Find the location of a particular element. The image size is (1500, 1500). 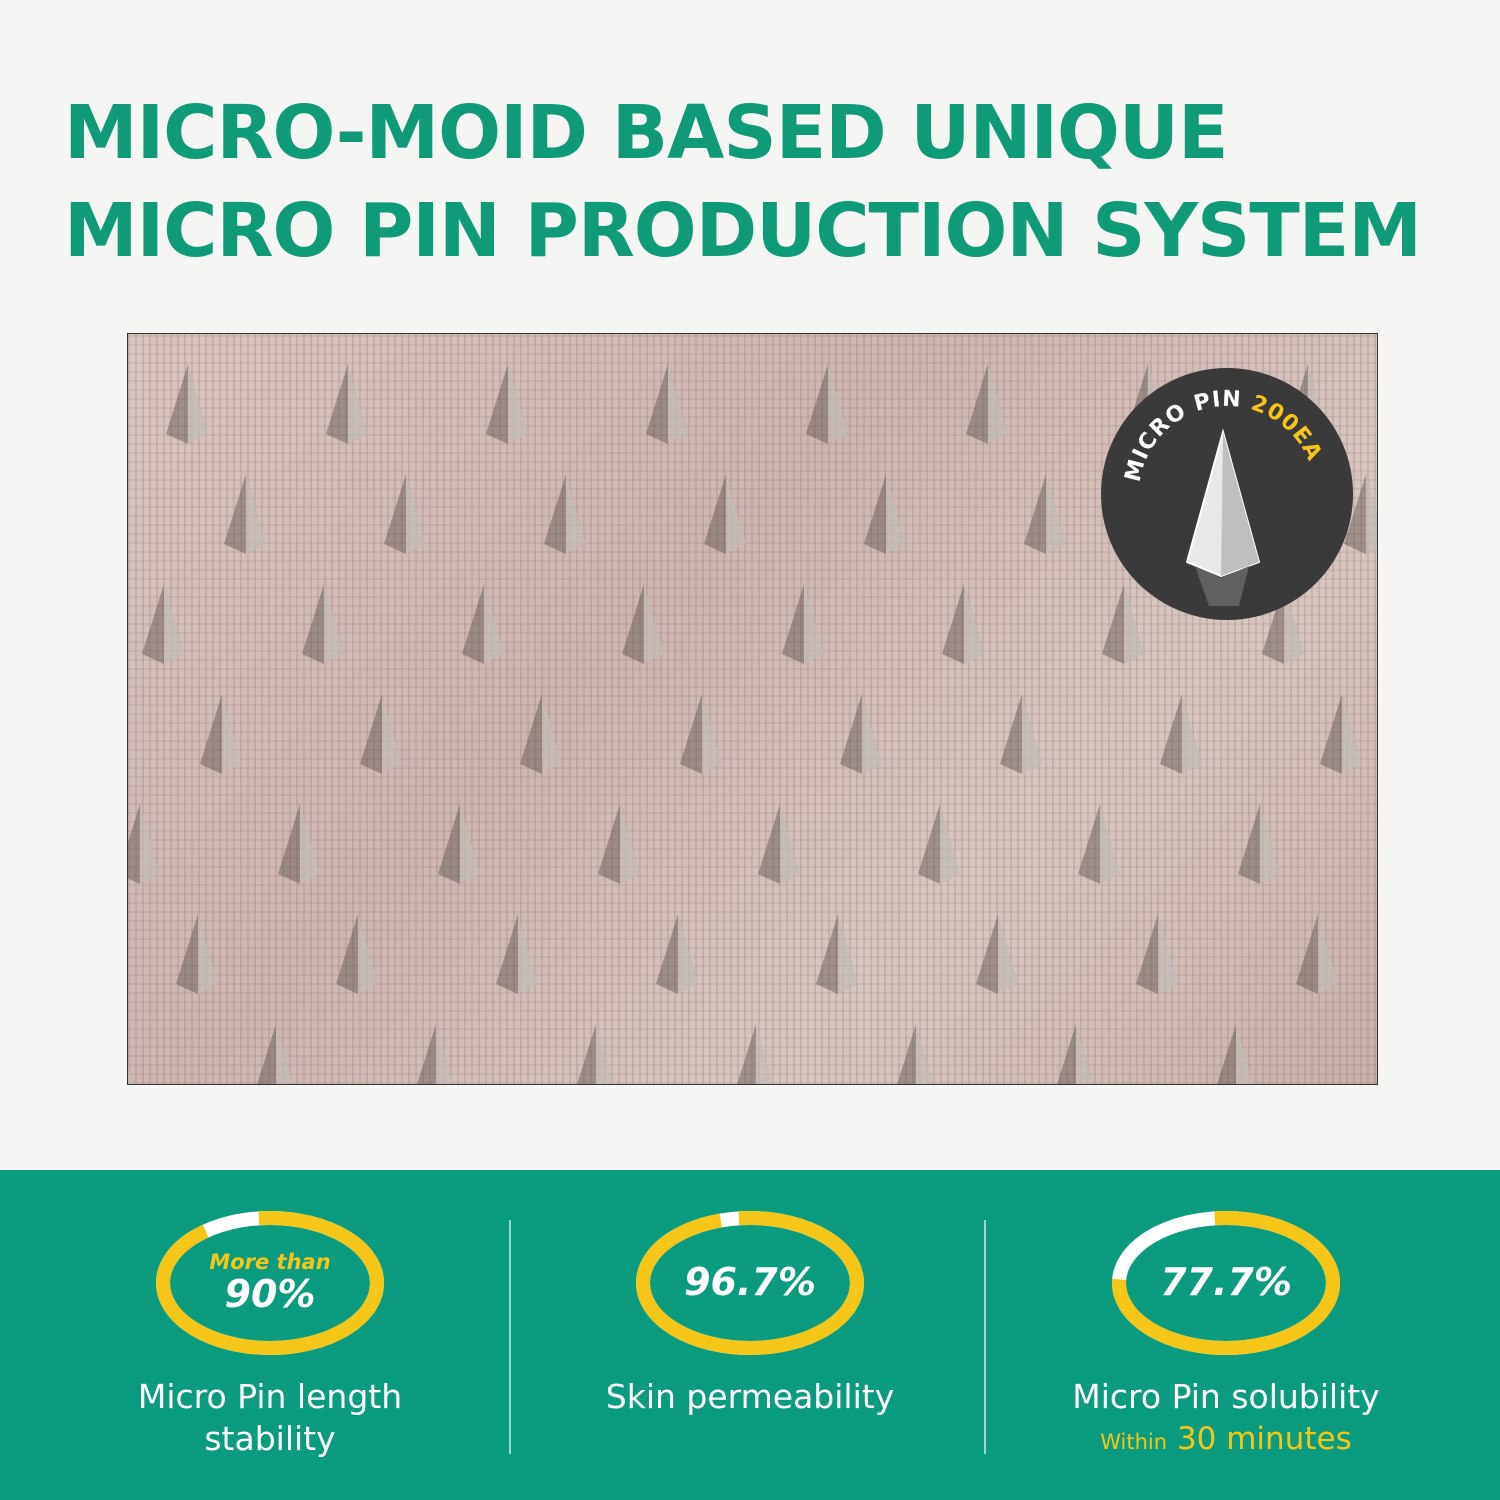

title-line-1: MICRO-MOID BASED UNIQUE is located at coordinates (646, 133).